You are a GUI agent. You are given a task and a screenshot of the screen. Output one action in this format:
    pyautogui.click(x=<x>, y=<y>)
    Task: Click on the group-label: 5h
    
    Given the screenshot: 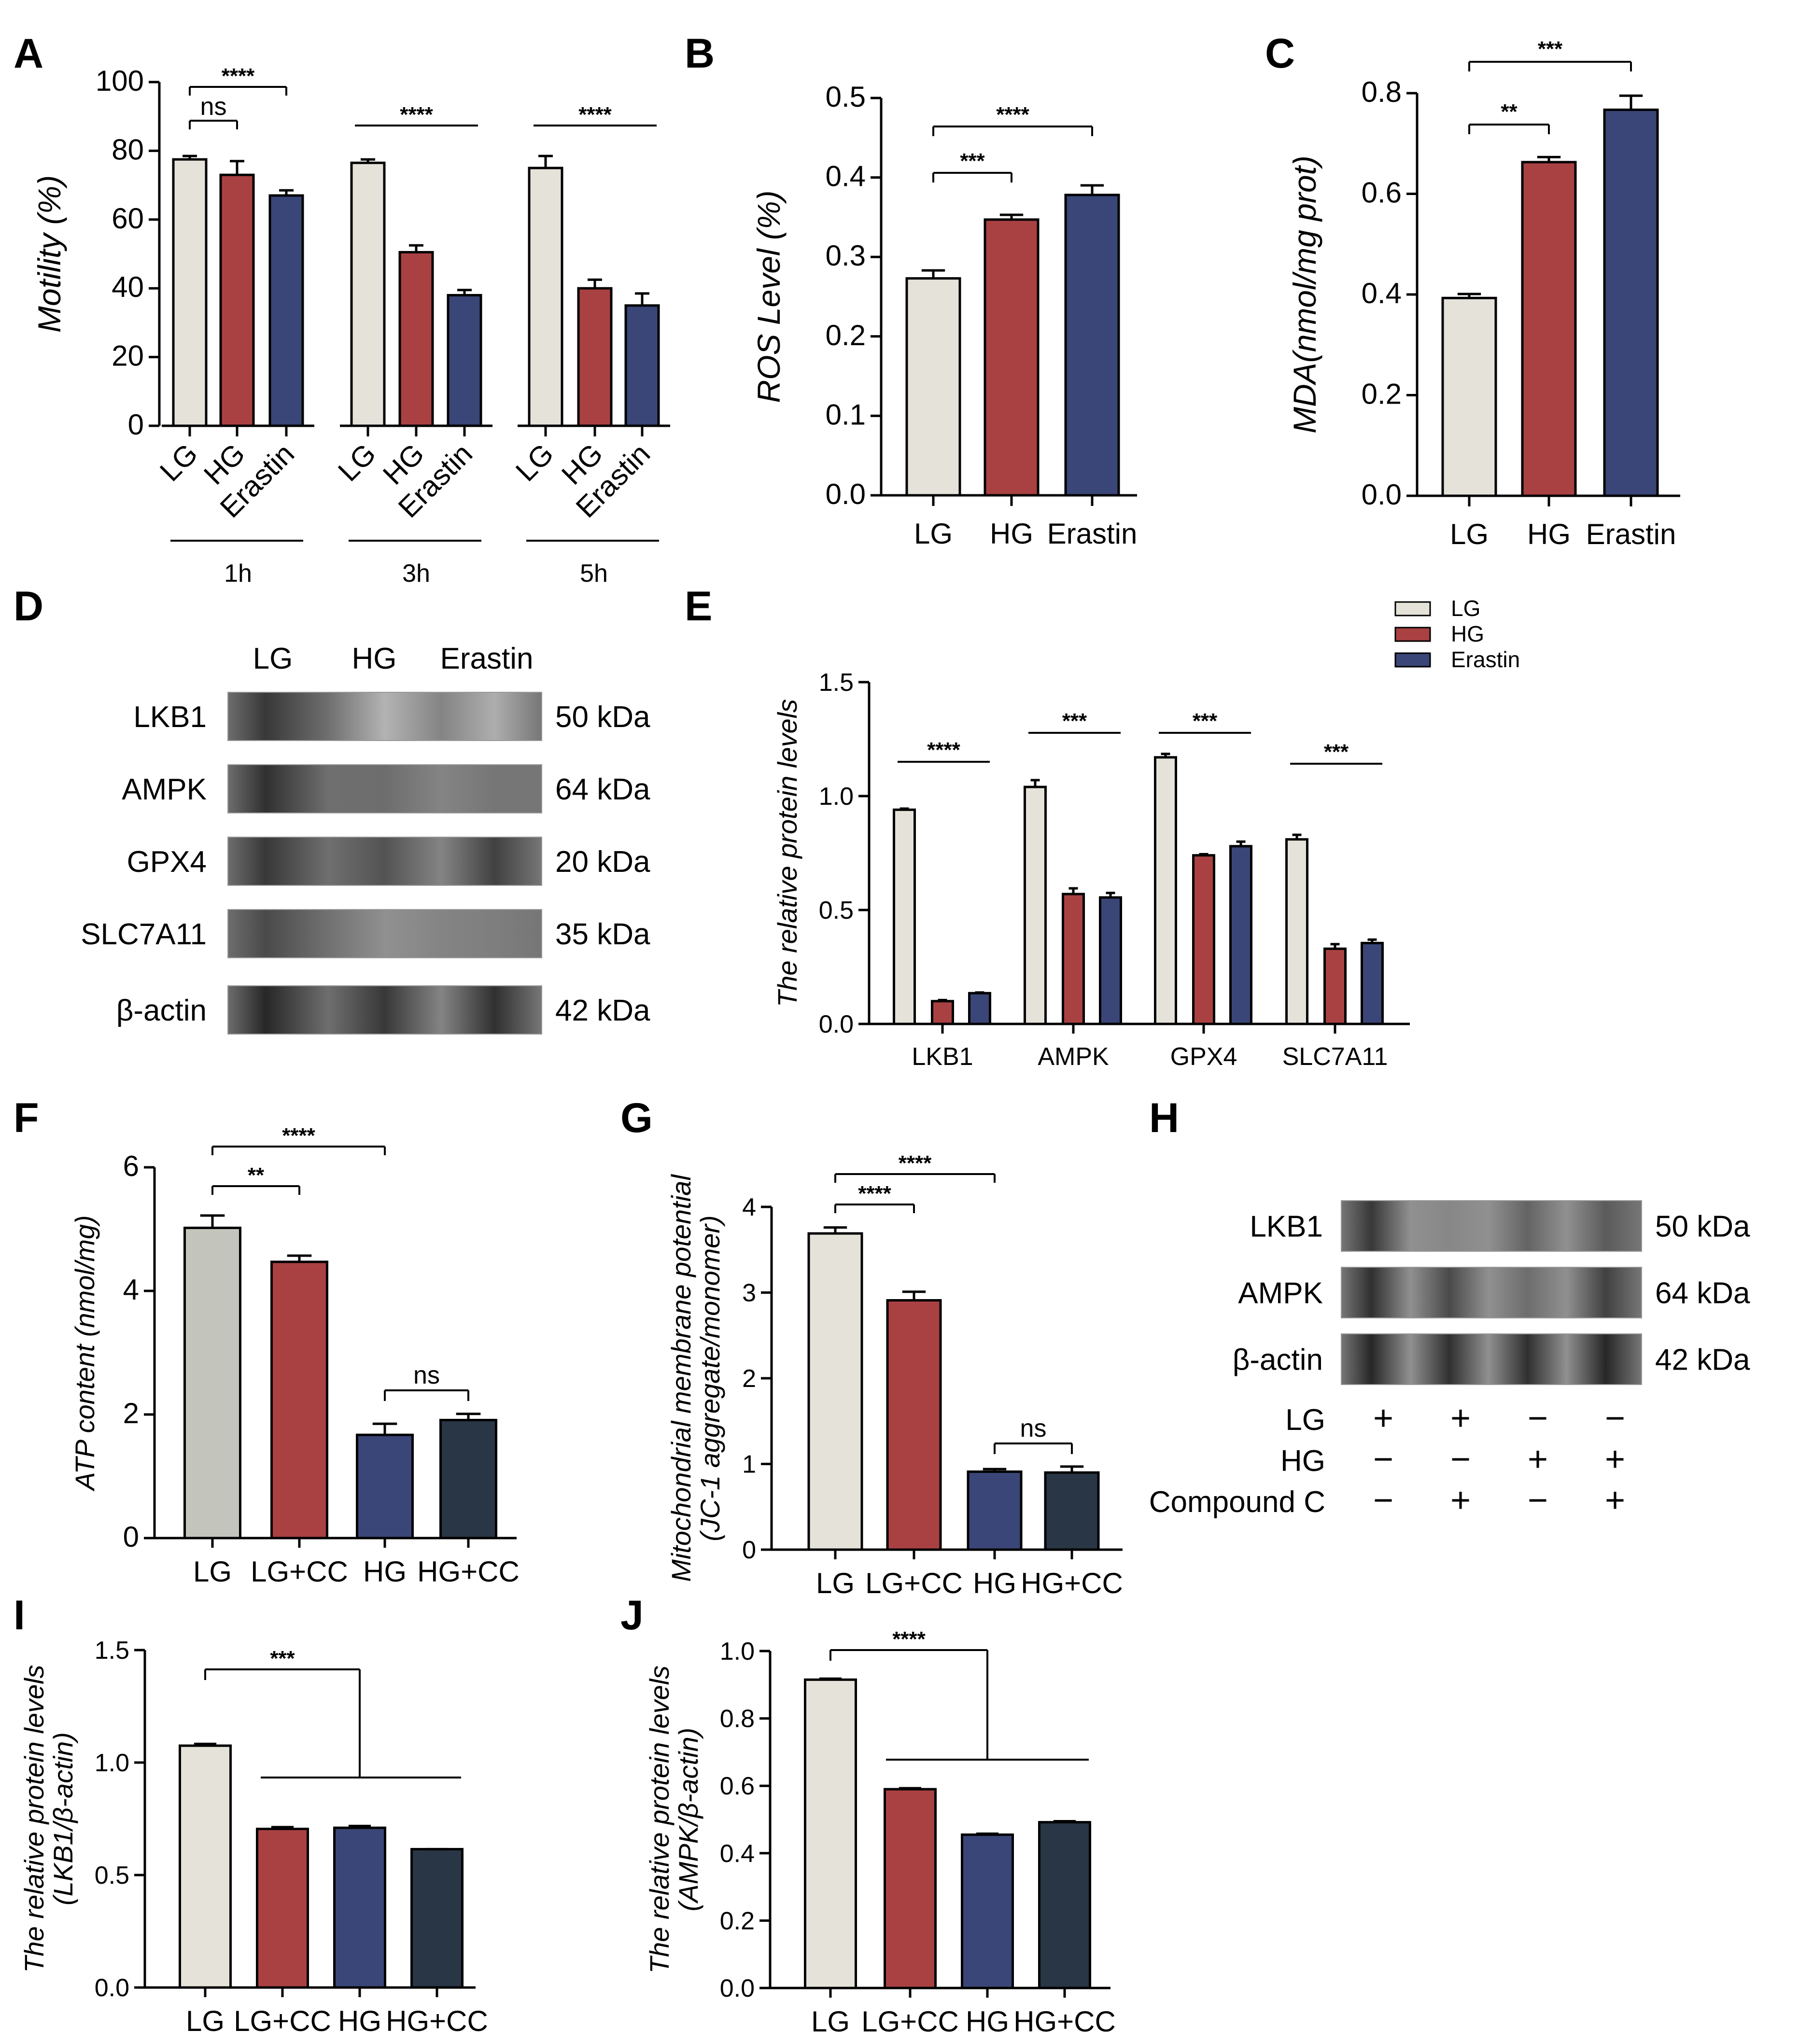 What is the action you would take?
    pyautogui.click(x=594, y=574)
    